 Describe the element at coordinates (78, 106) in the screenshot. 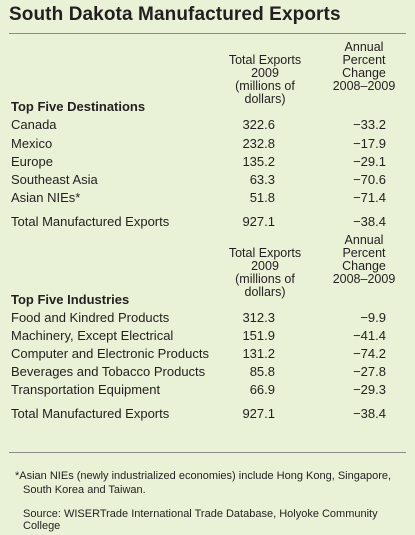

I see `section-heading-destinations: Top Five Destinations` at that location.